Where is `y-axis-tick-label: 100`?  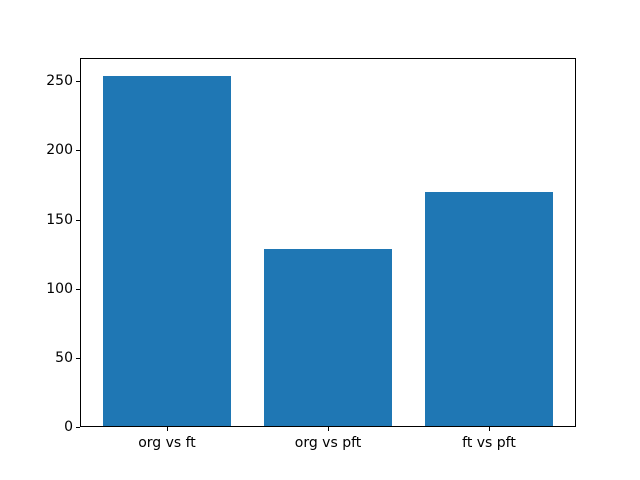 y-axis-tick-label: 100 is located at coordinates (59, 288).